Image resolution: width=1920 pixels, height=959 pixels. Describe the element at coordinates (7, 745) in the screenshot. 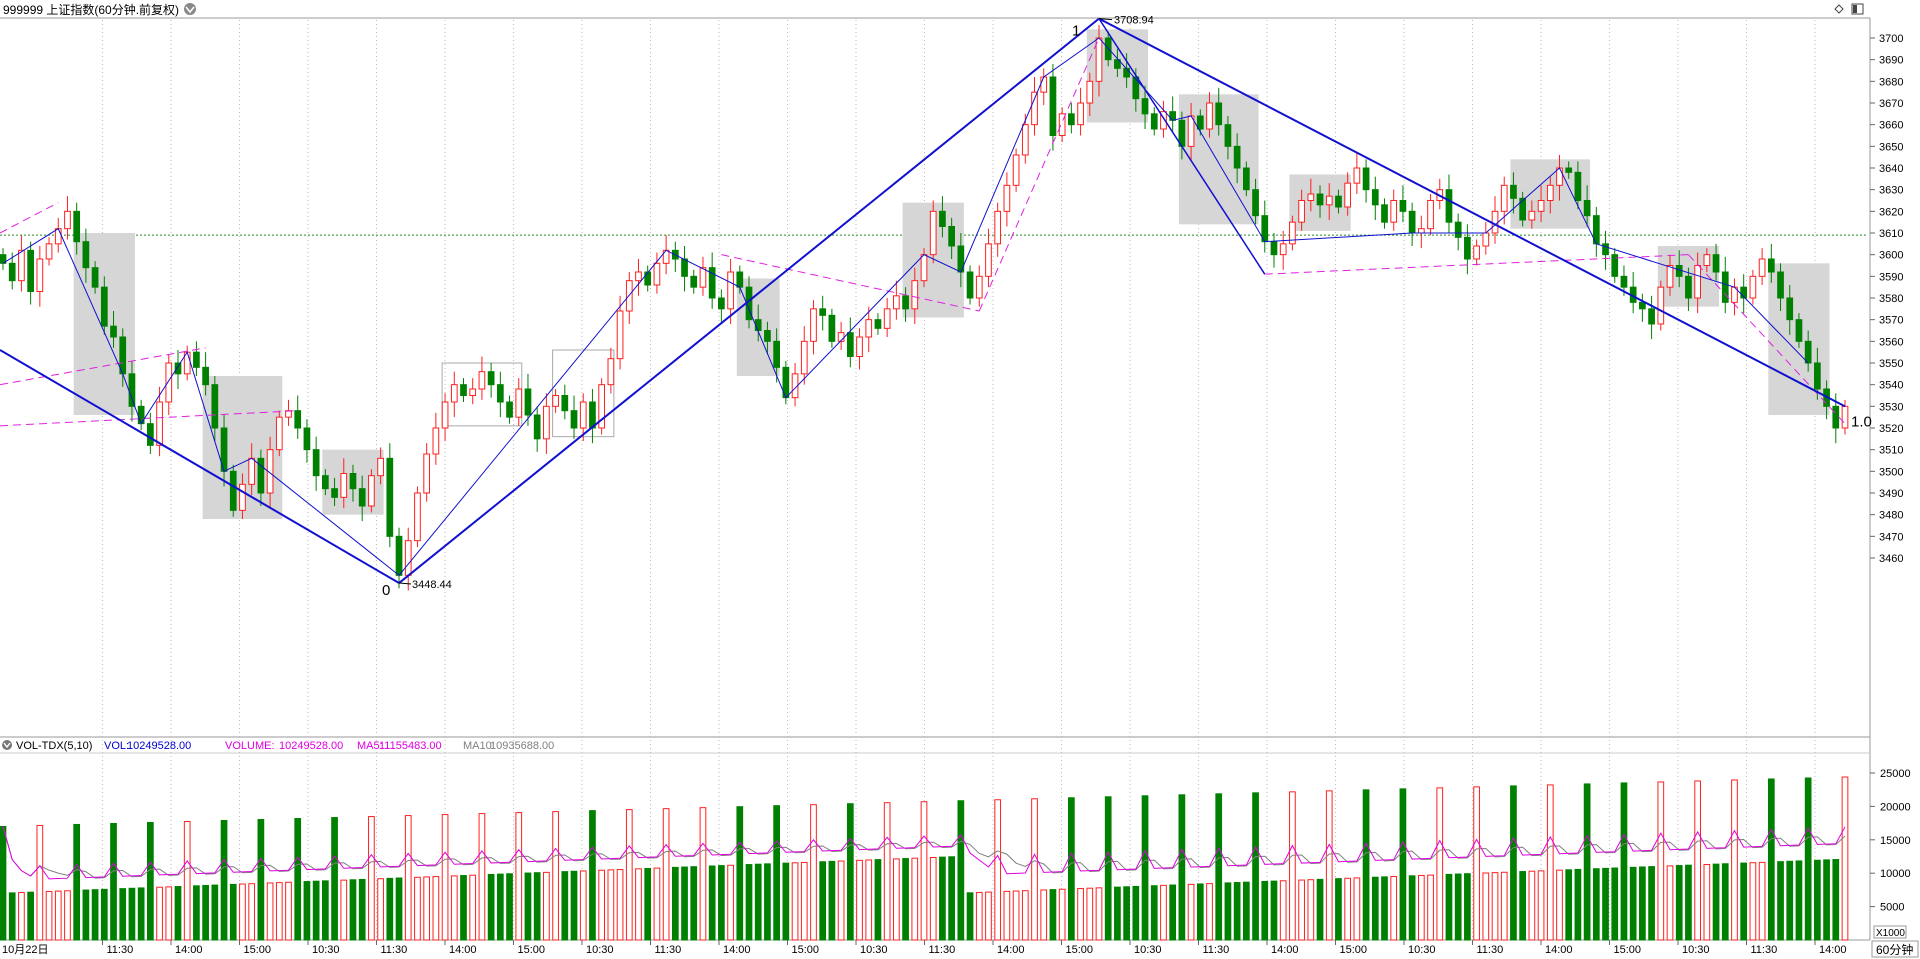

I see `volume-panel-dropdown-icon` at that location.